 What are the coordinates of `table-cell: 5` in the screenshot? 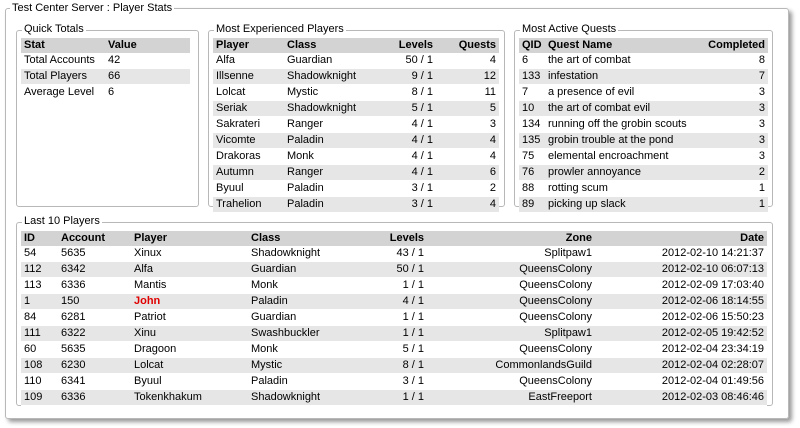 It's located at (467, 108).